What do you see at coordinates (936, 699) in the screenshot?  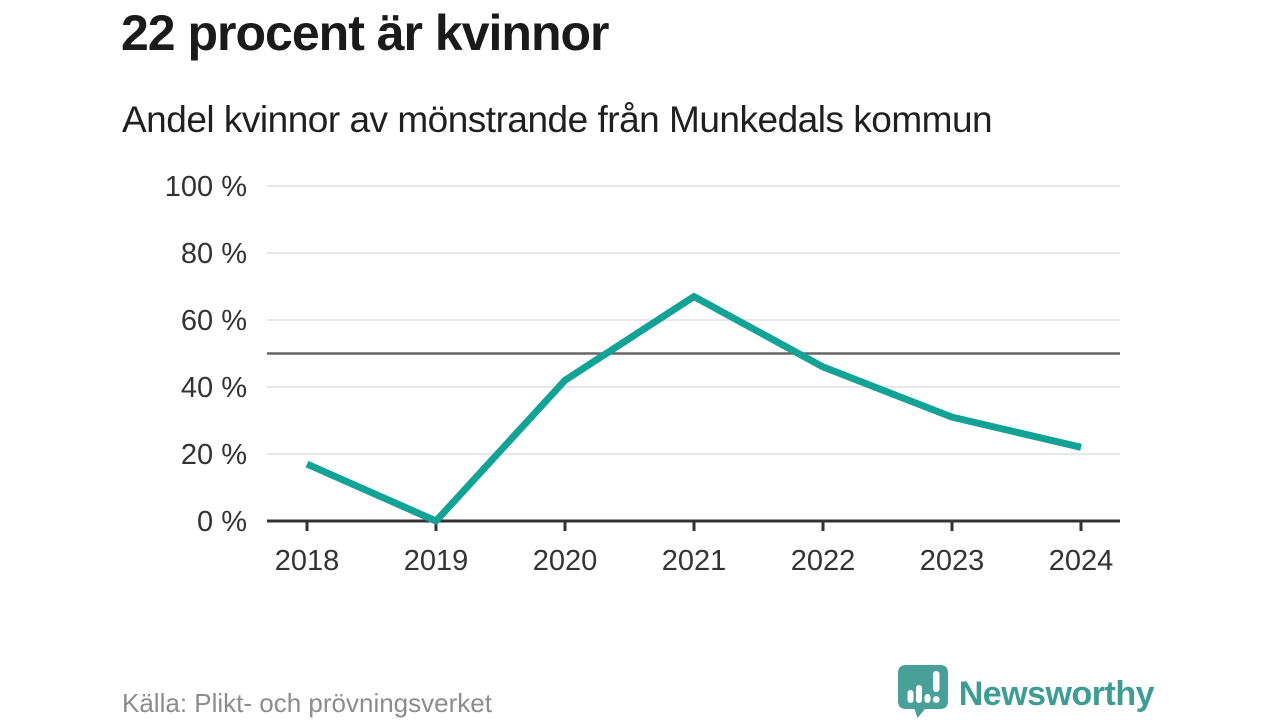 I see `exclamation-dot` at bounding box center [936, 699].